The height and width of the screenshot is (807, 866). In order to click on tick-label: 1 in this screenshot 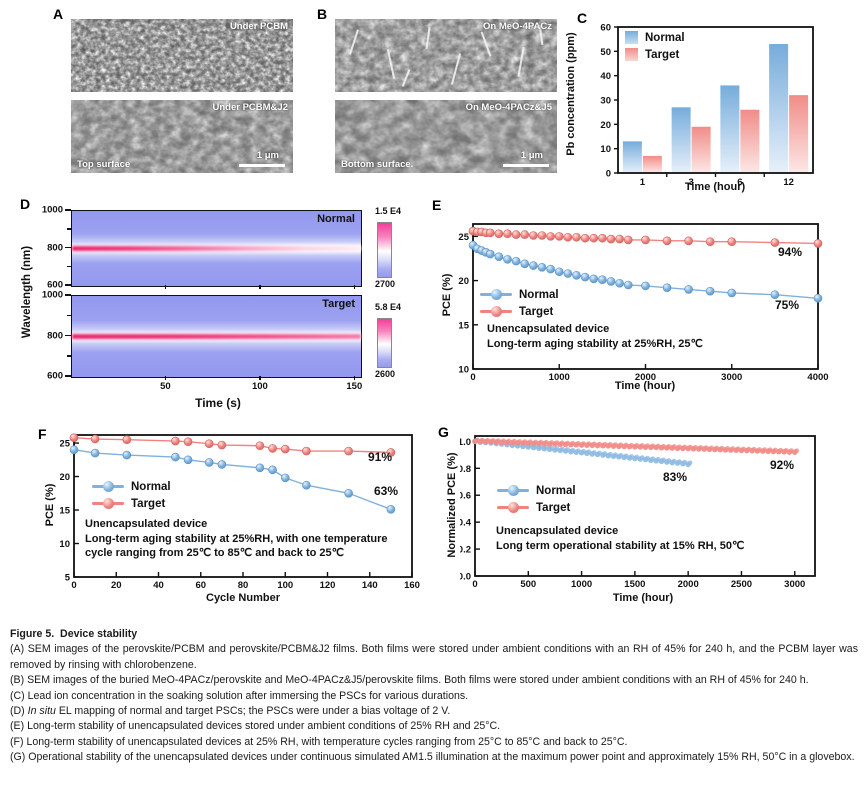, I will do `click(643, 182)`.